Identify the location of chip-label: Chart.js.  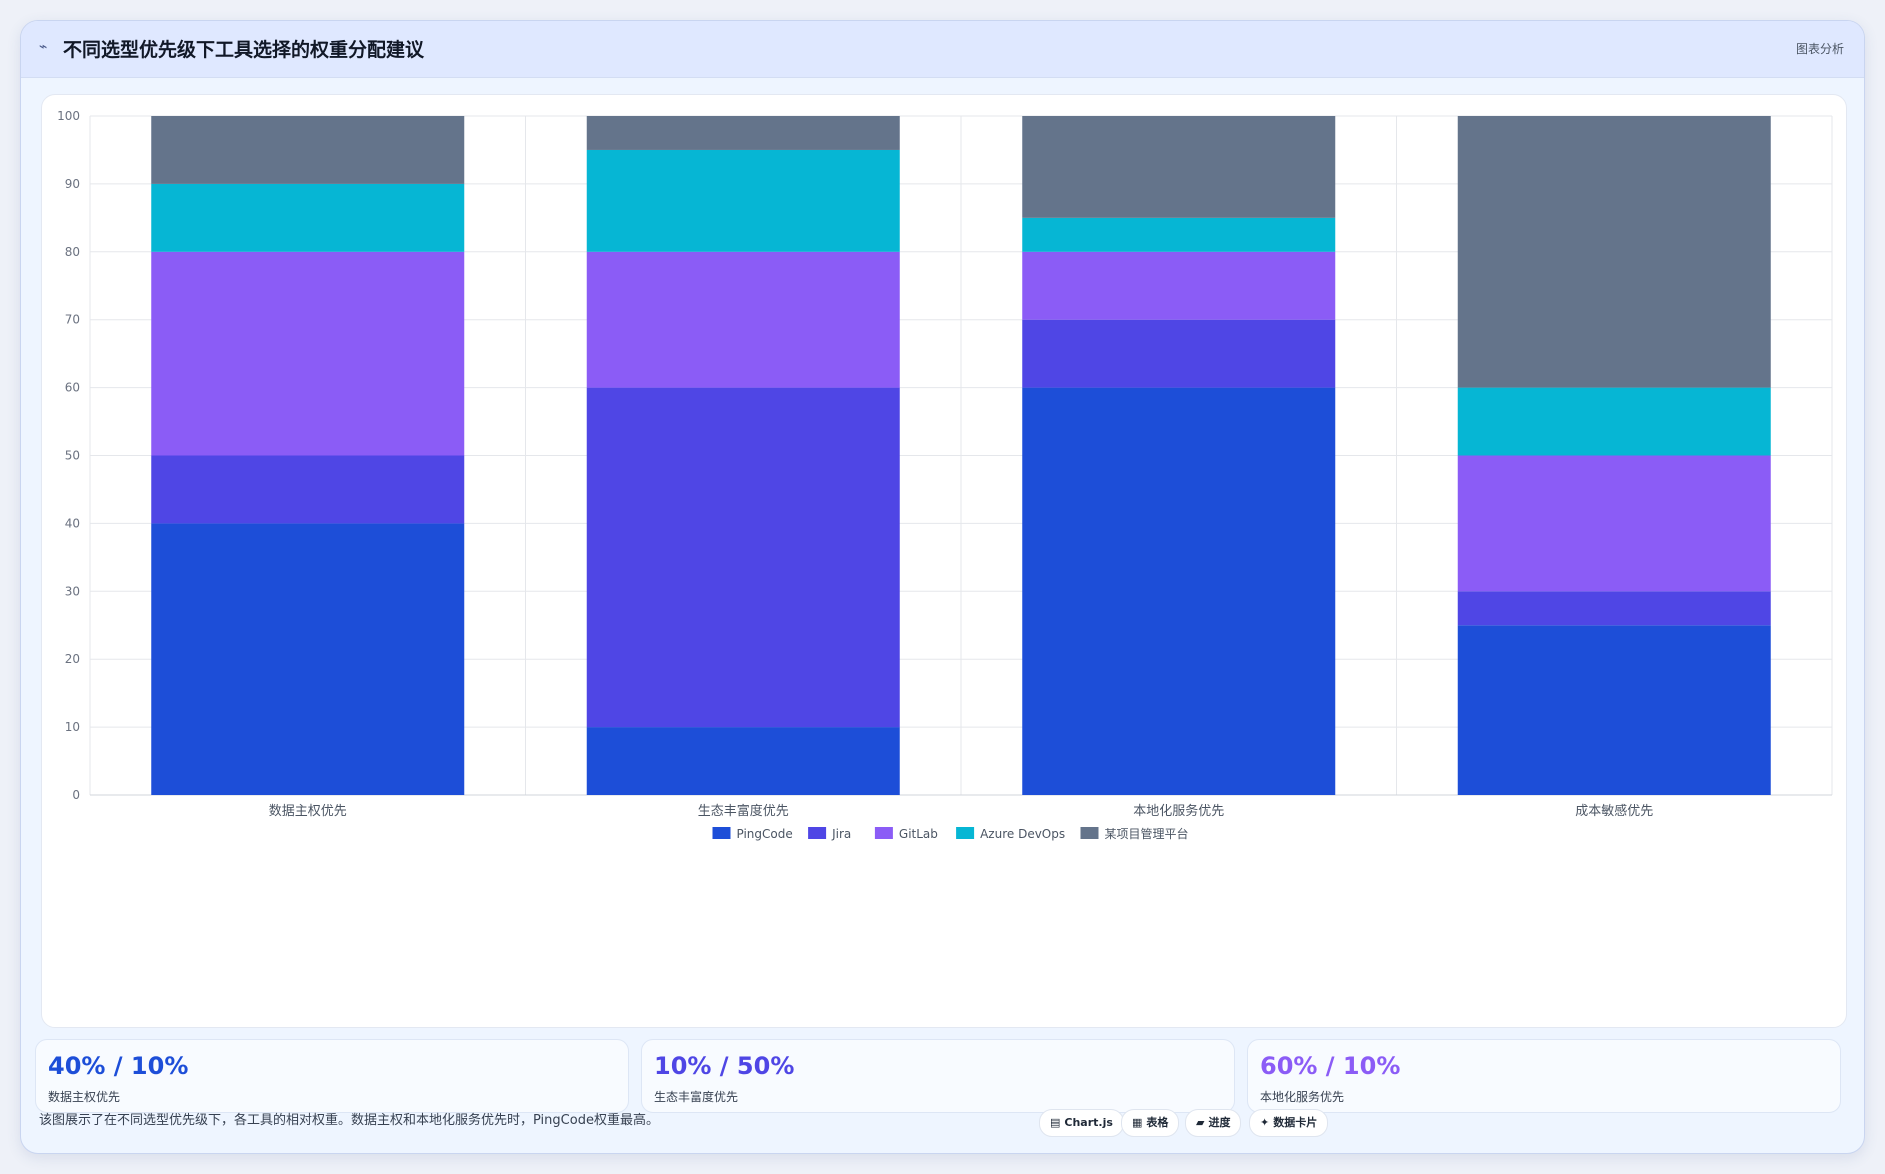
(1088, 1122).